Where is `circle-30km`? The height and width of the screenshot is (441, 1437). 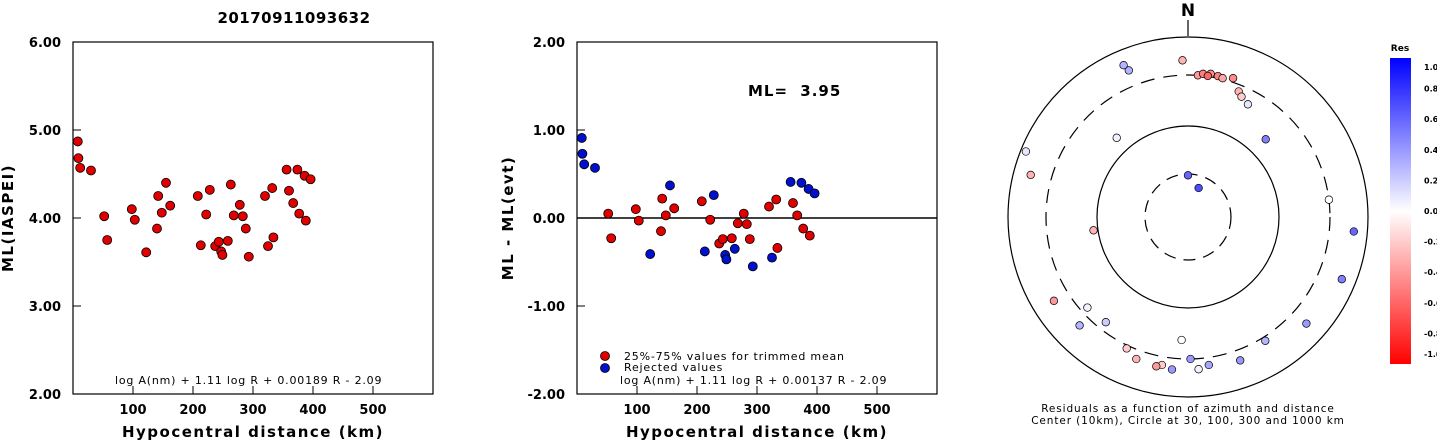
circle-30km is located at coordinates (1188, 217).